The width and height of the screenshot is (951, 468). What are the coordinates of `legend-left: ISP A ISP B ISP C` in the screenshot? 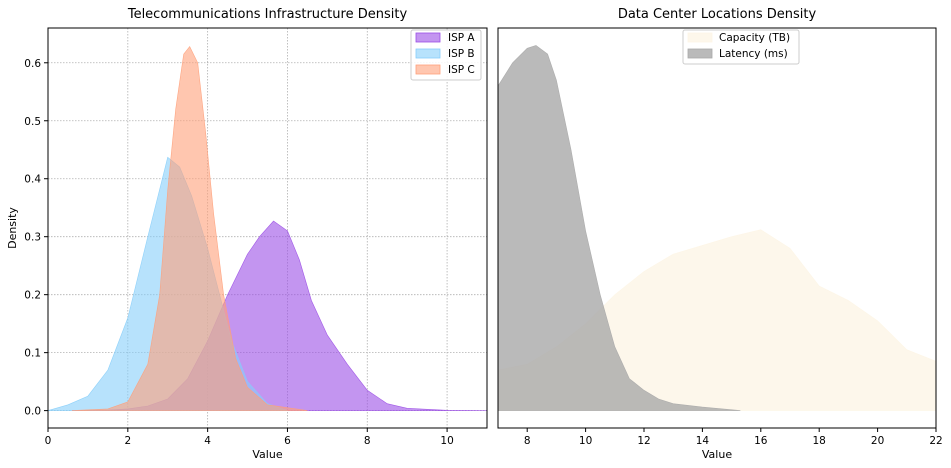 It's located at (446, 55).